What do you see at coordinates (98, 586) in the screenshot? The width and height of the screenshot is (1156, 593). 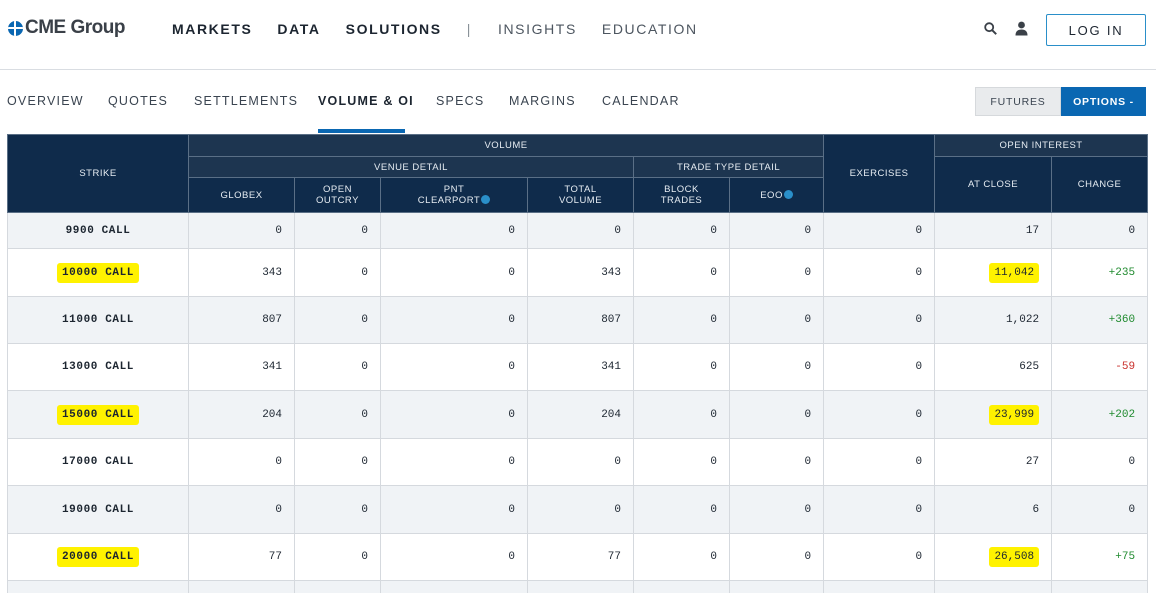 I see `strike-cell` at bounding box center [98, 586].